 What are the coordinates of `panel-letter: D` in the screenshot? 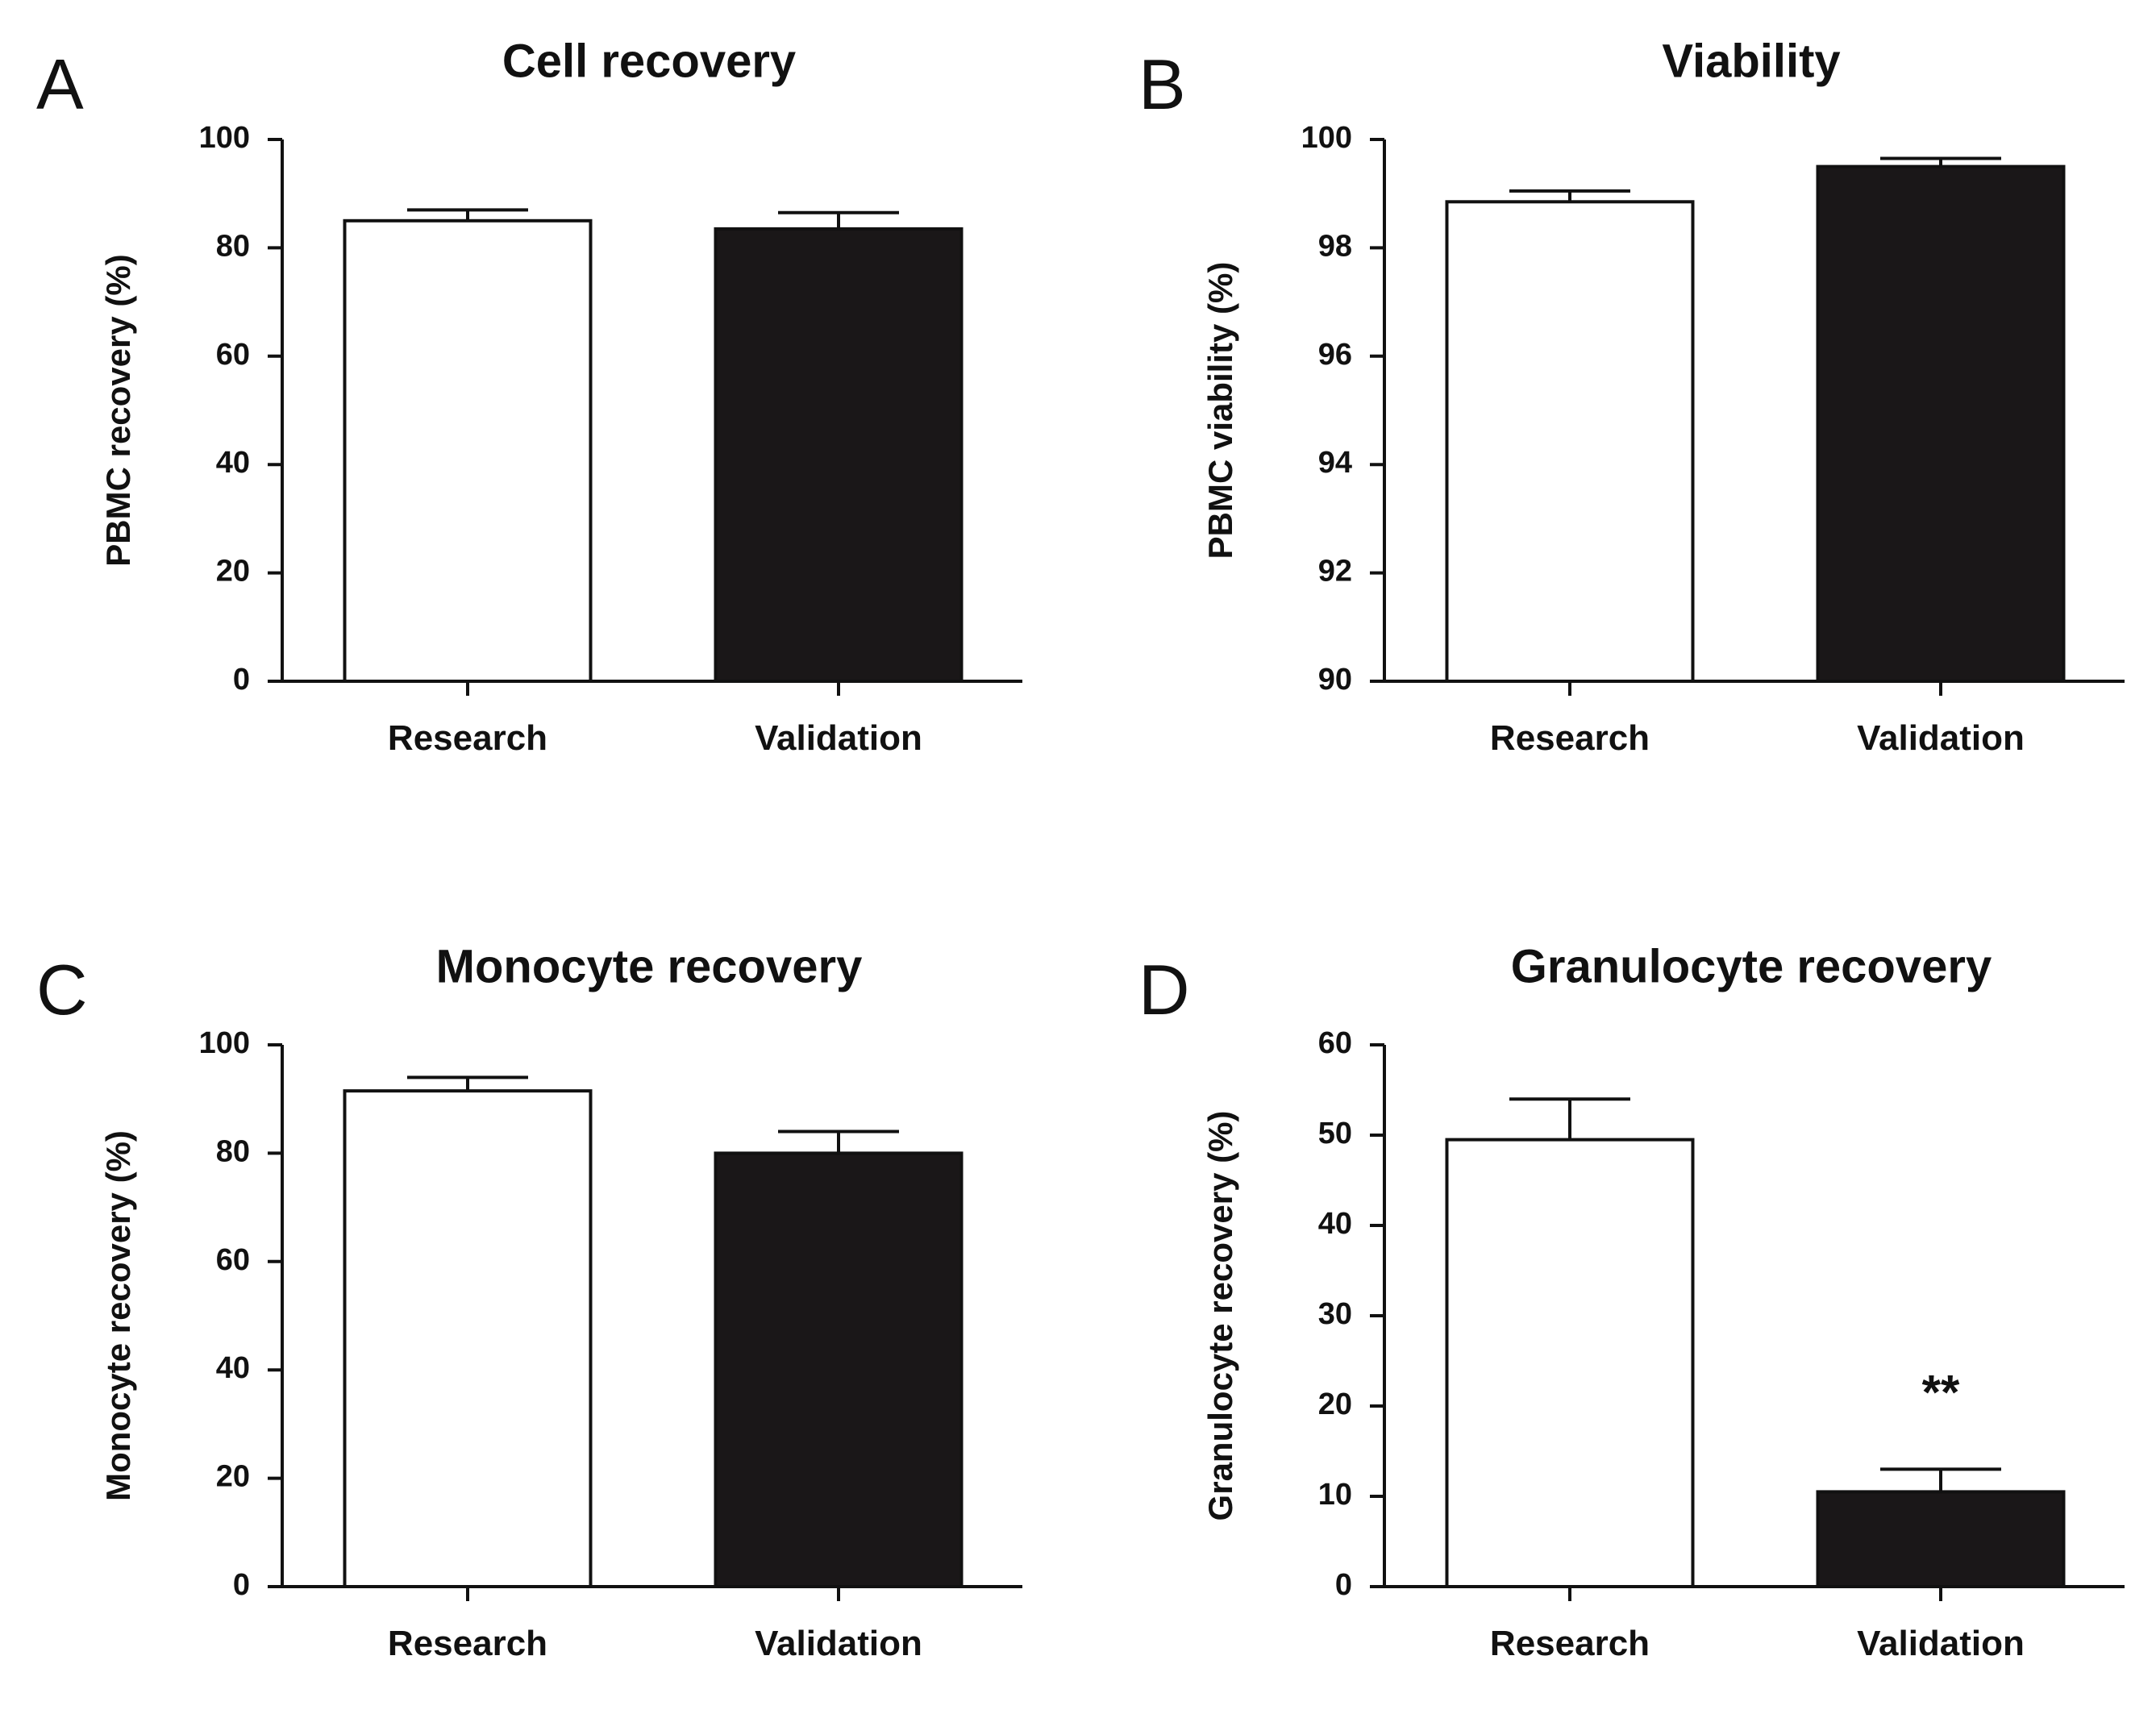 It's located at (1164, 990).